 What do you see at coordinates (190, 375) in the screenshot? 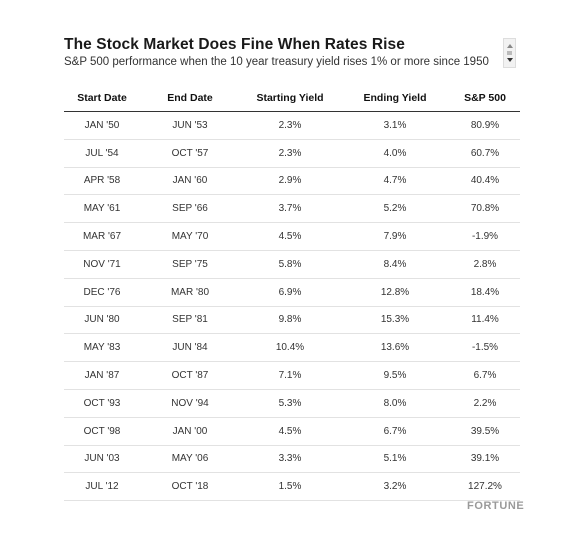
I see `end-date-cell: OCT '87` at bounding box center [190, 375].